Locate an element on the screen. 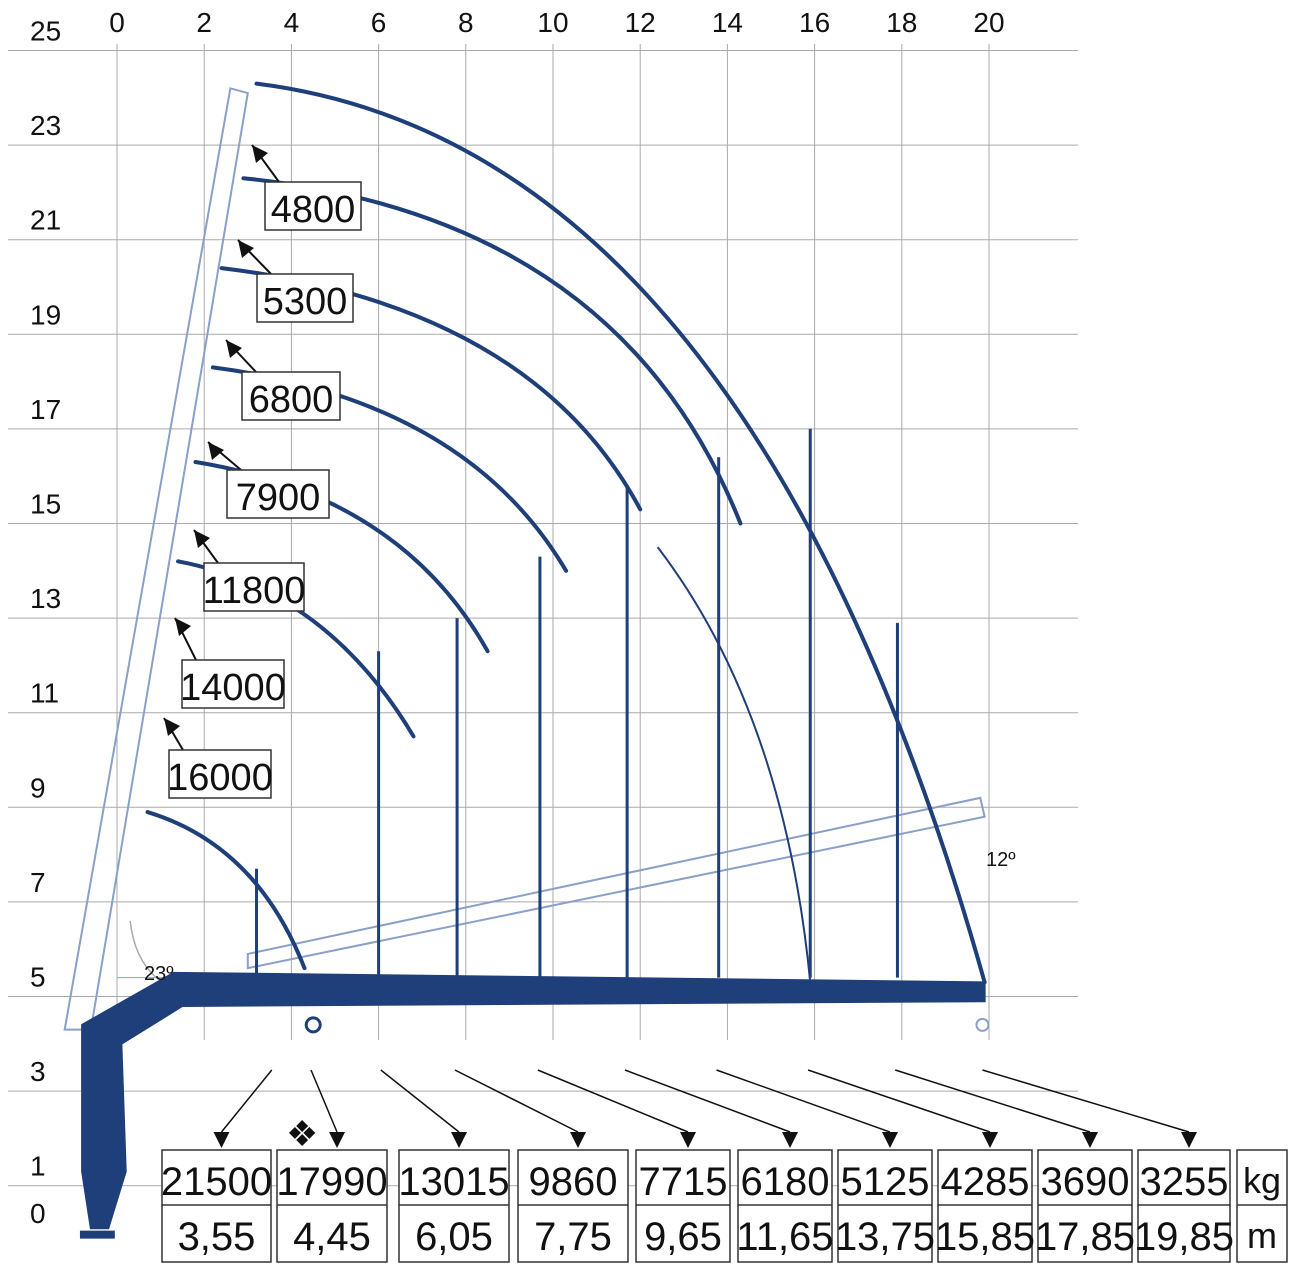 Image resolution: width=1293 pixels, height=1281 pixels. crane-column-and-boom is located at coordinates (533, 1100).